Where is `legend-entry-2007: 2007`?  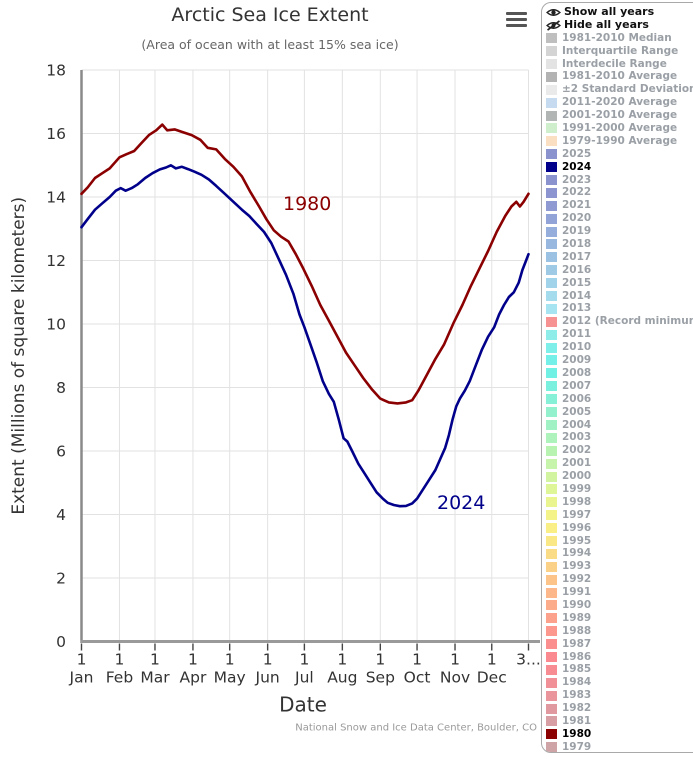 legend-entry-2007: 2007 is located at coordinates (617, 386).